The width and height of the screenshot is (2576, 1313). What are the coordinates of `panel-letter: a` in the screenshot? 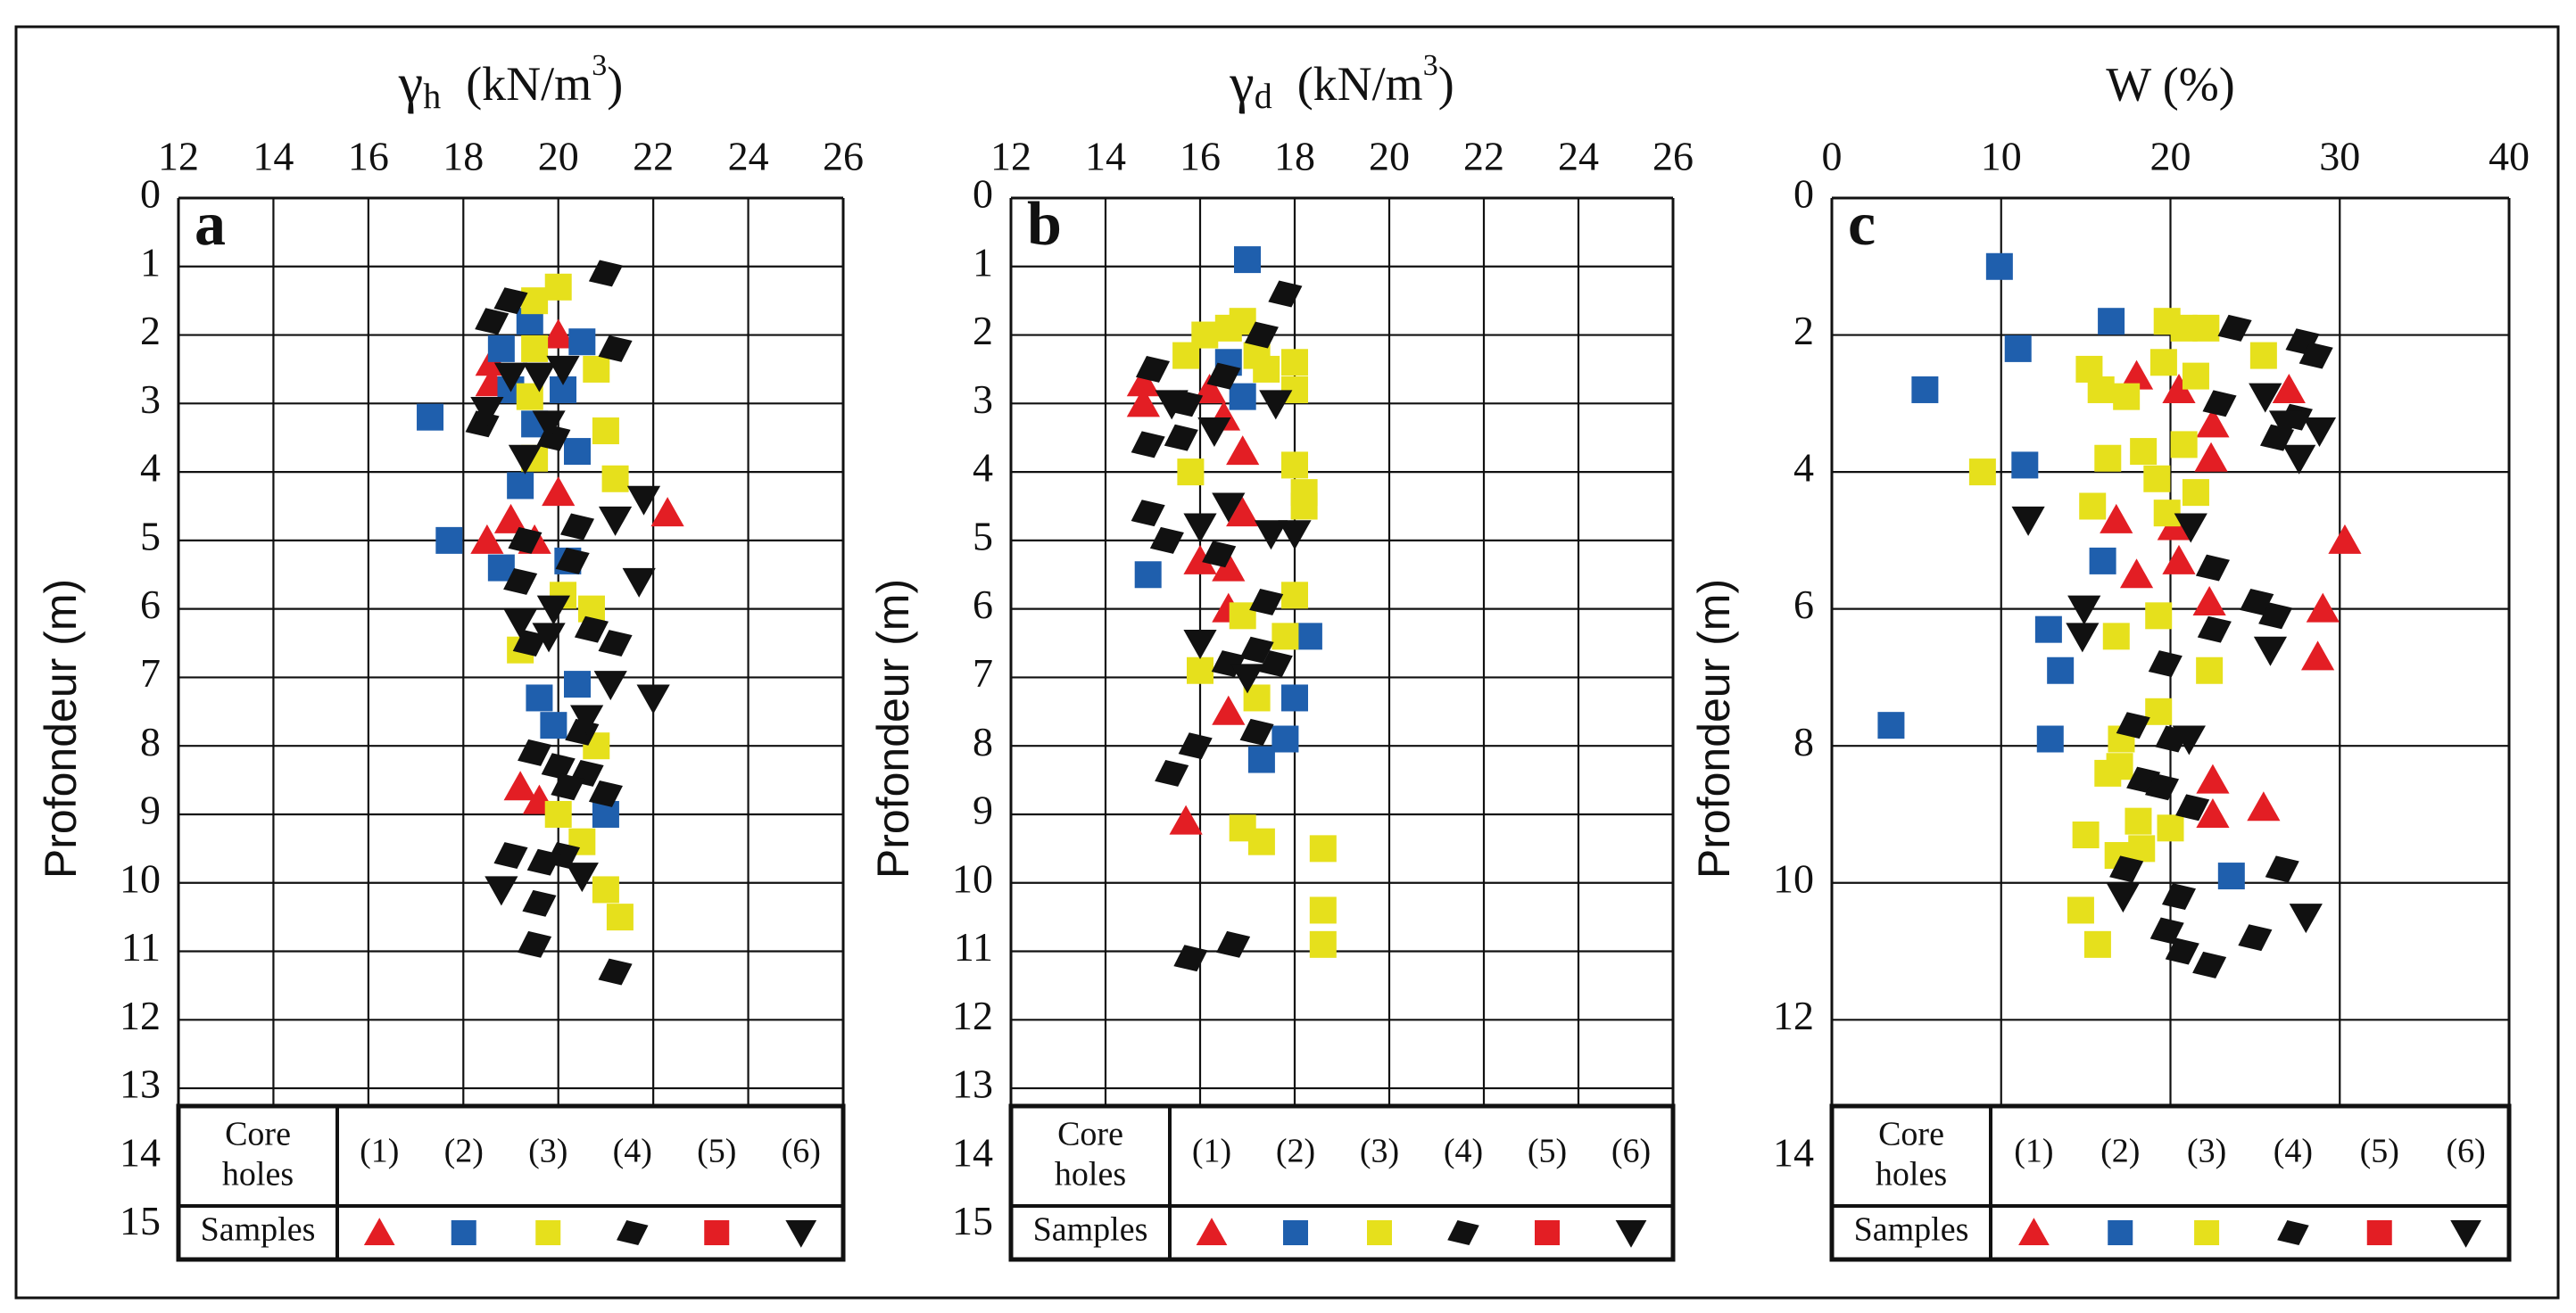 It's located at (210, 224).